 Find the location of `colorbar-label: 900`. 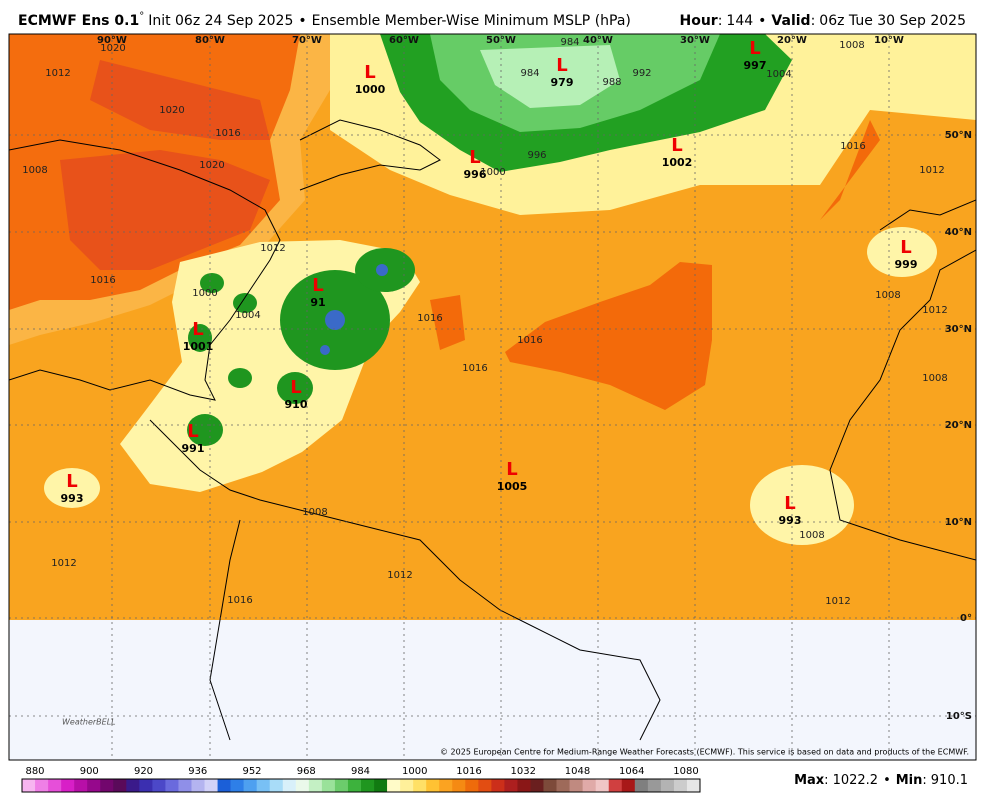

colorbar-label: 900 is located at coordinates (89, 771).